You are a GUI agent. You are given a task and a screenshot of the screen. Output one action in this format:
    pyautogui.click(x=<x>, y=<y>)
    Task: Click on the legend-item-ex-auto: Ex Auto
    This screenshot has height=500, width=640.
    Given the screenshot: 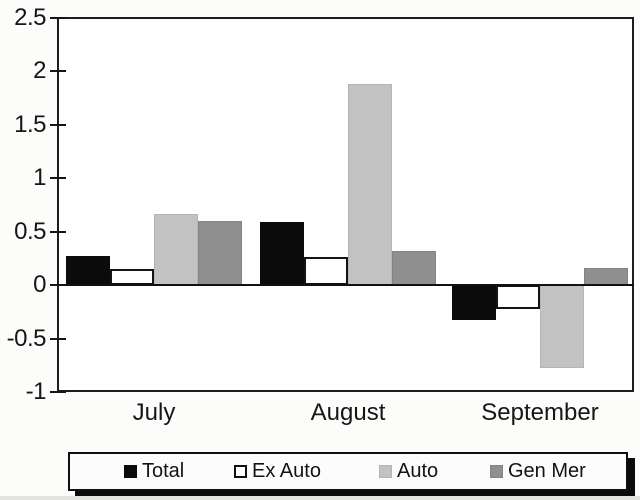 What is the action you would take?
    pyautogui.click(x=277, y=471)
    